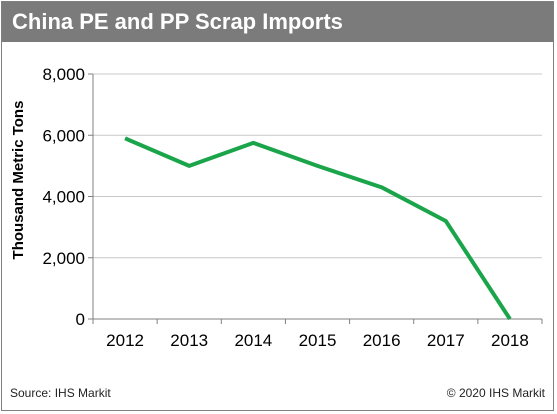 The width and height of the screenshot is (557, 414). What do you see at coordinates (80, 319) in the screenshot?
I see `y-tick-label: 0` at bounding box center [80, 319].